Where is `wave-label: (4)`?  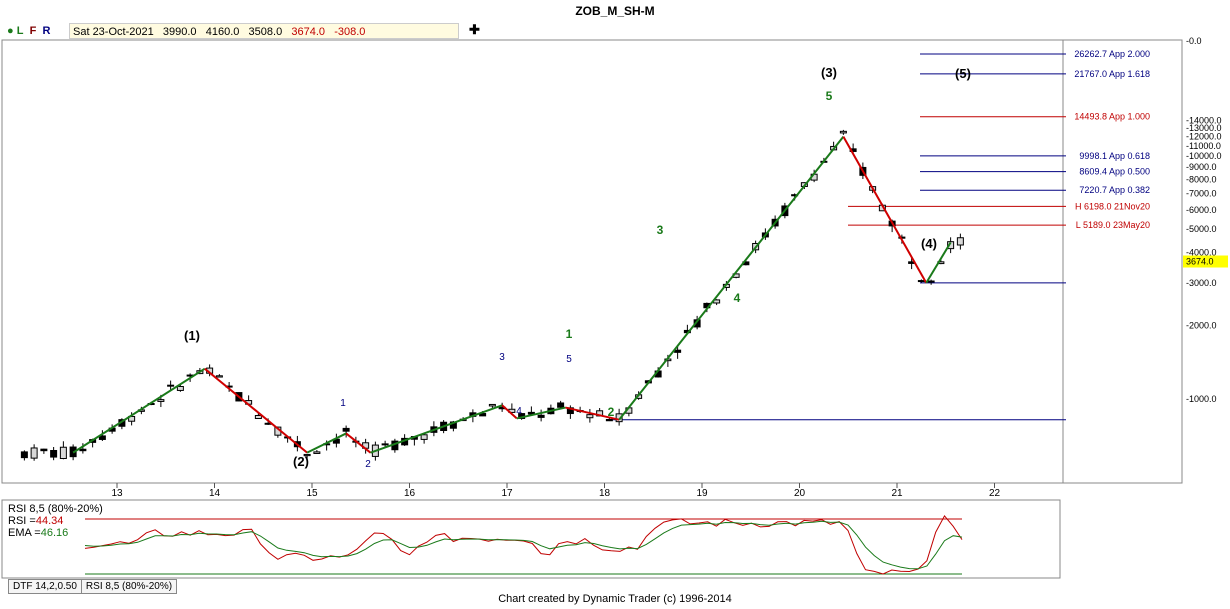 wave-label: (4) is located at coordinates (929, 243).